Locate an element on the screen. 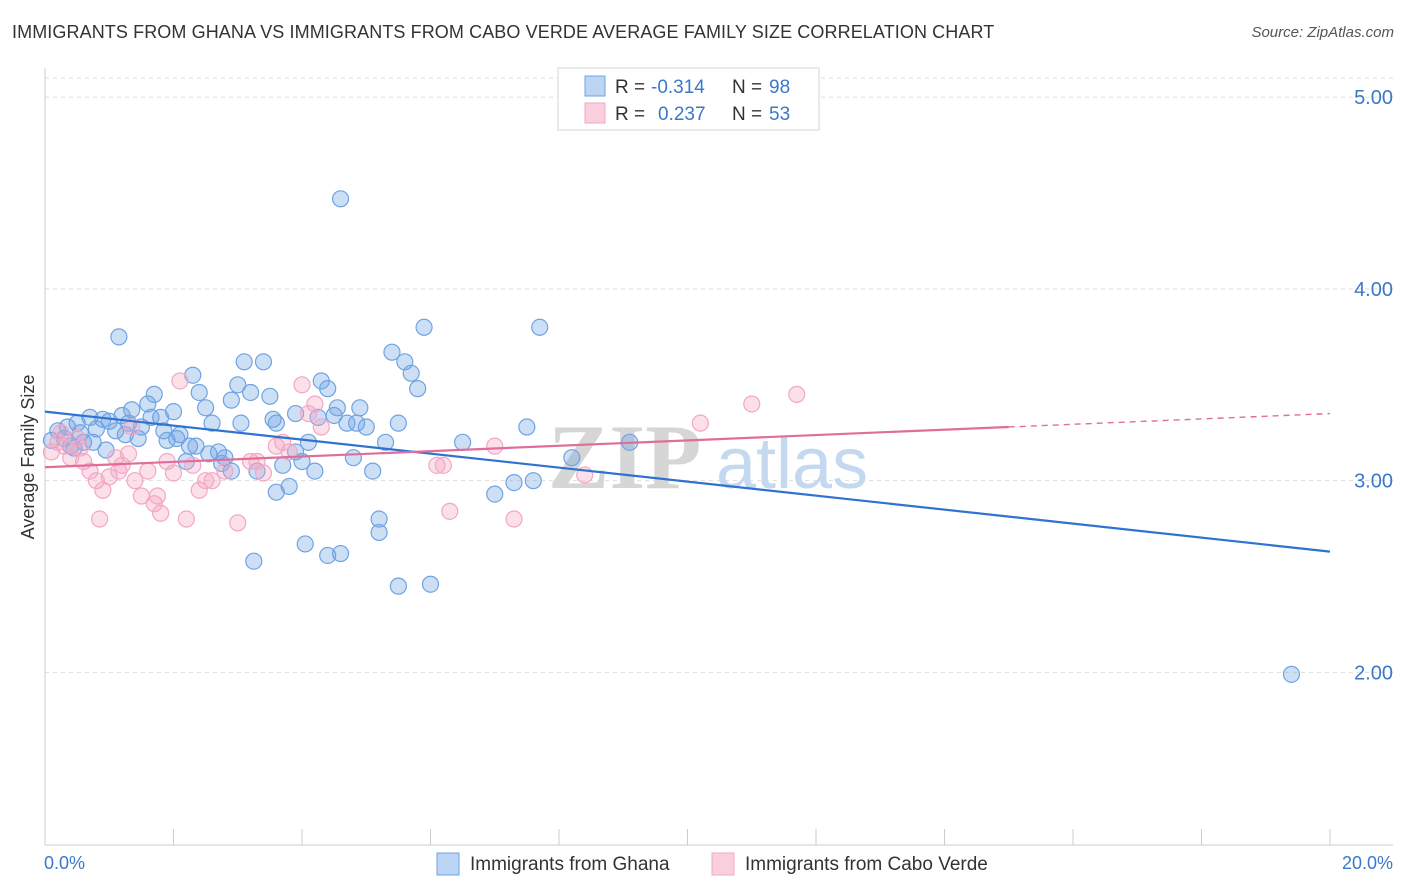 This screenshot has height=892, width=1406. legend-r-label-ghana: R = is located at coordinates (630, 87).